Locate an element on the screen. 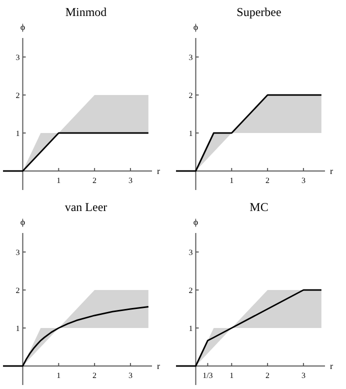  x-tick-label: 1/3 is located at coordinates (207, 375).